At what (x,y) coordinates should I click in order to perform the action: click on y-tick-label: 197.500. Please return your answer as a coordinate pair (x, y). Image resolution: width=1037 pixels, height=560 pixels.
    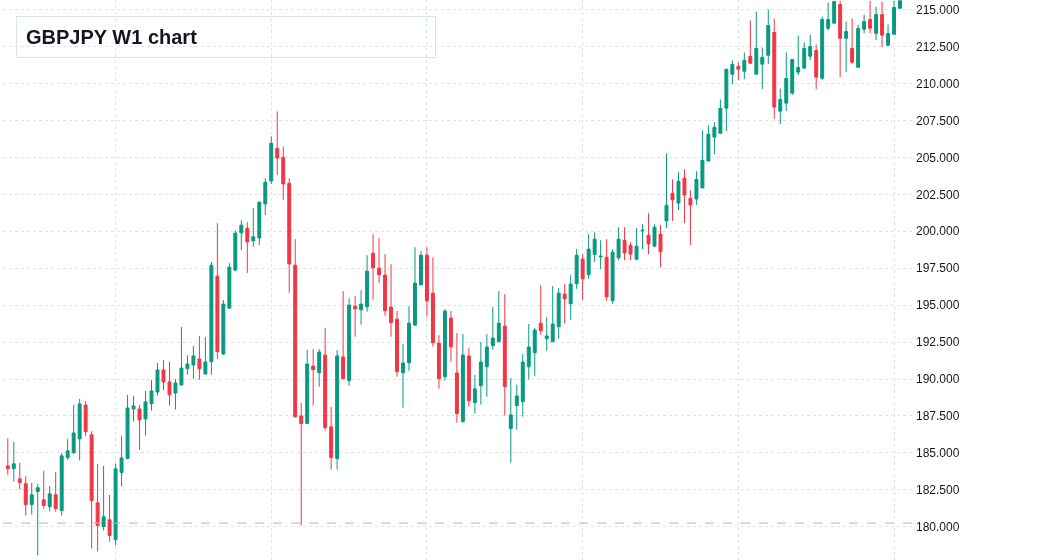
    Looking at the image, I should click on (938, 268).